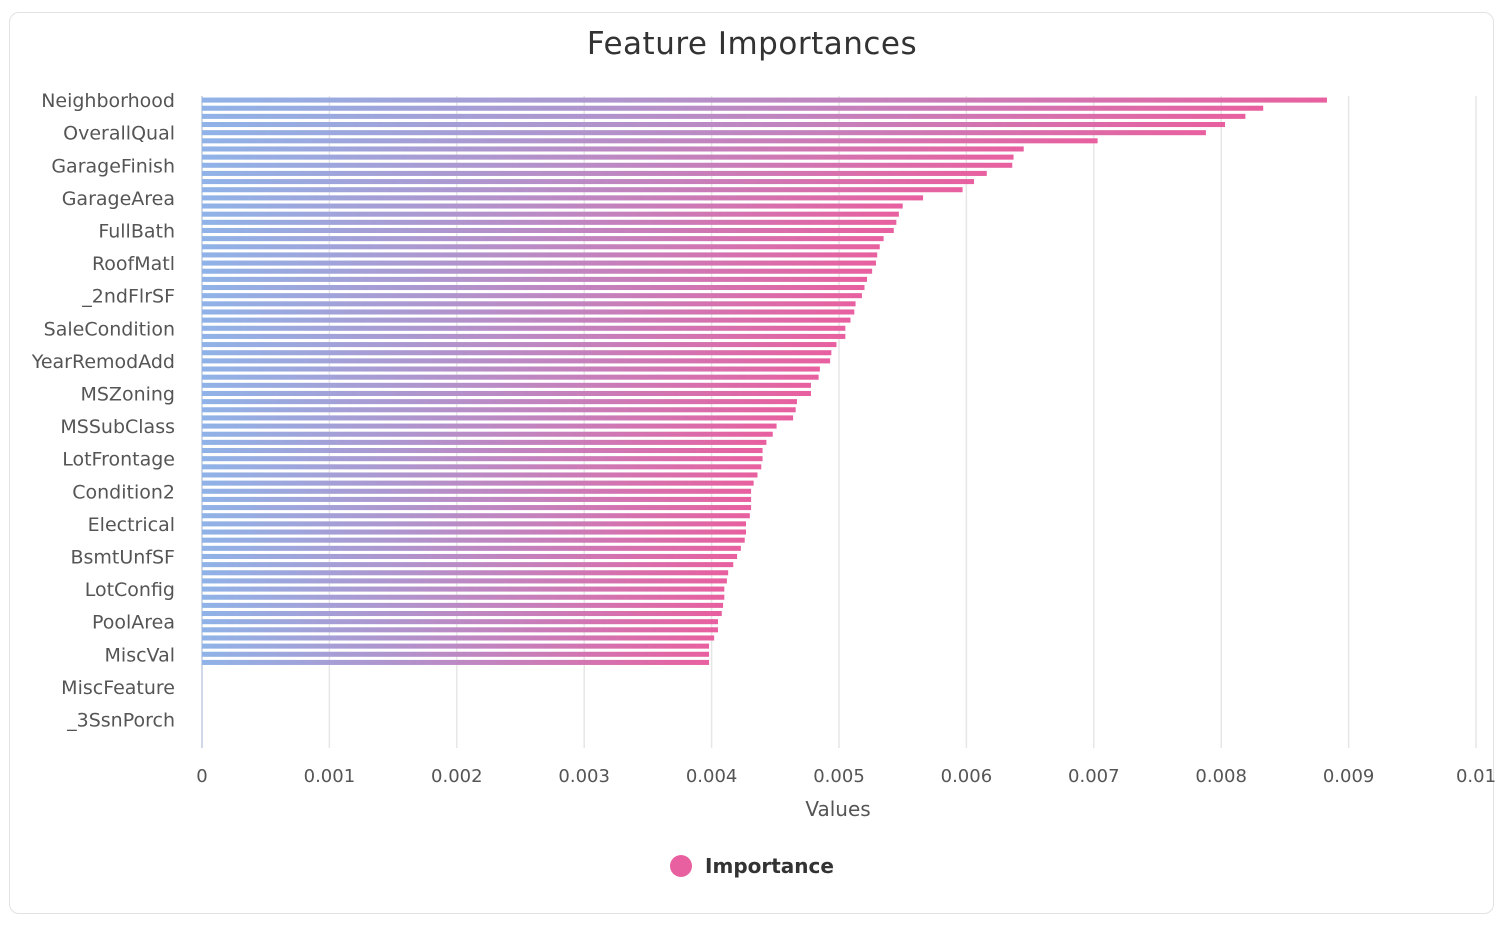  I want to click on x-tick-label: 0.002, so click(457, 776).